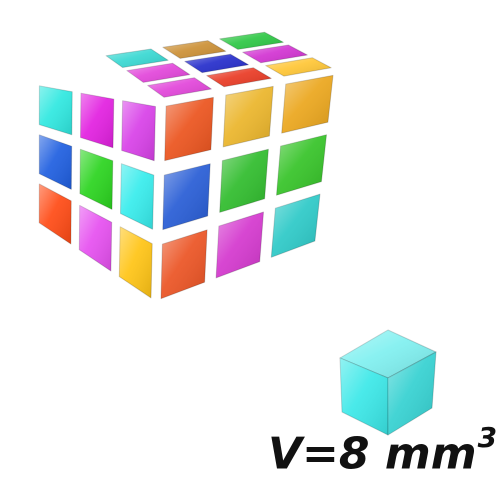  I want to click on top-face-cell-2-1-gloss, so click(239, 77).